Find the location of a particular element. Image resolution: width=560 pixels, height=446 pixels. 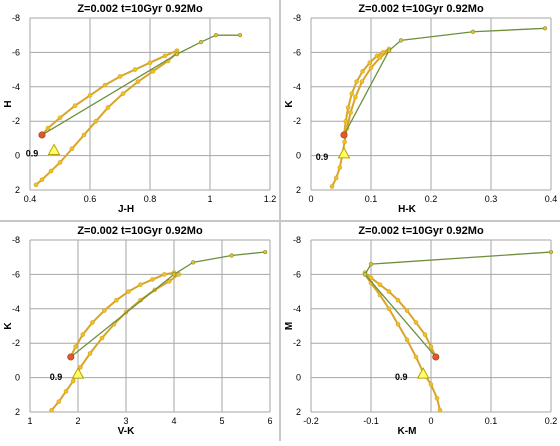

x-axis-label: K-M is located at coordinates (407, 431).